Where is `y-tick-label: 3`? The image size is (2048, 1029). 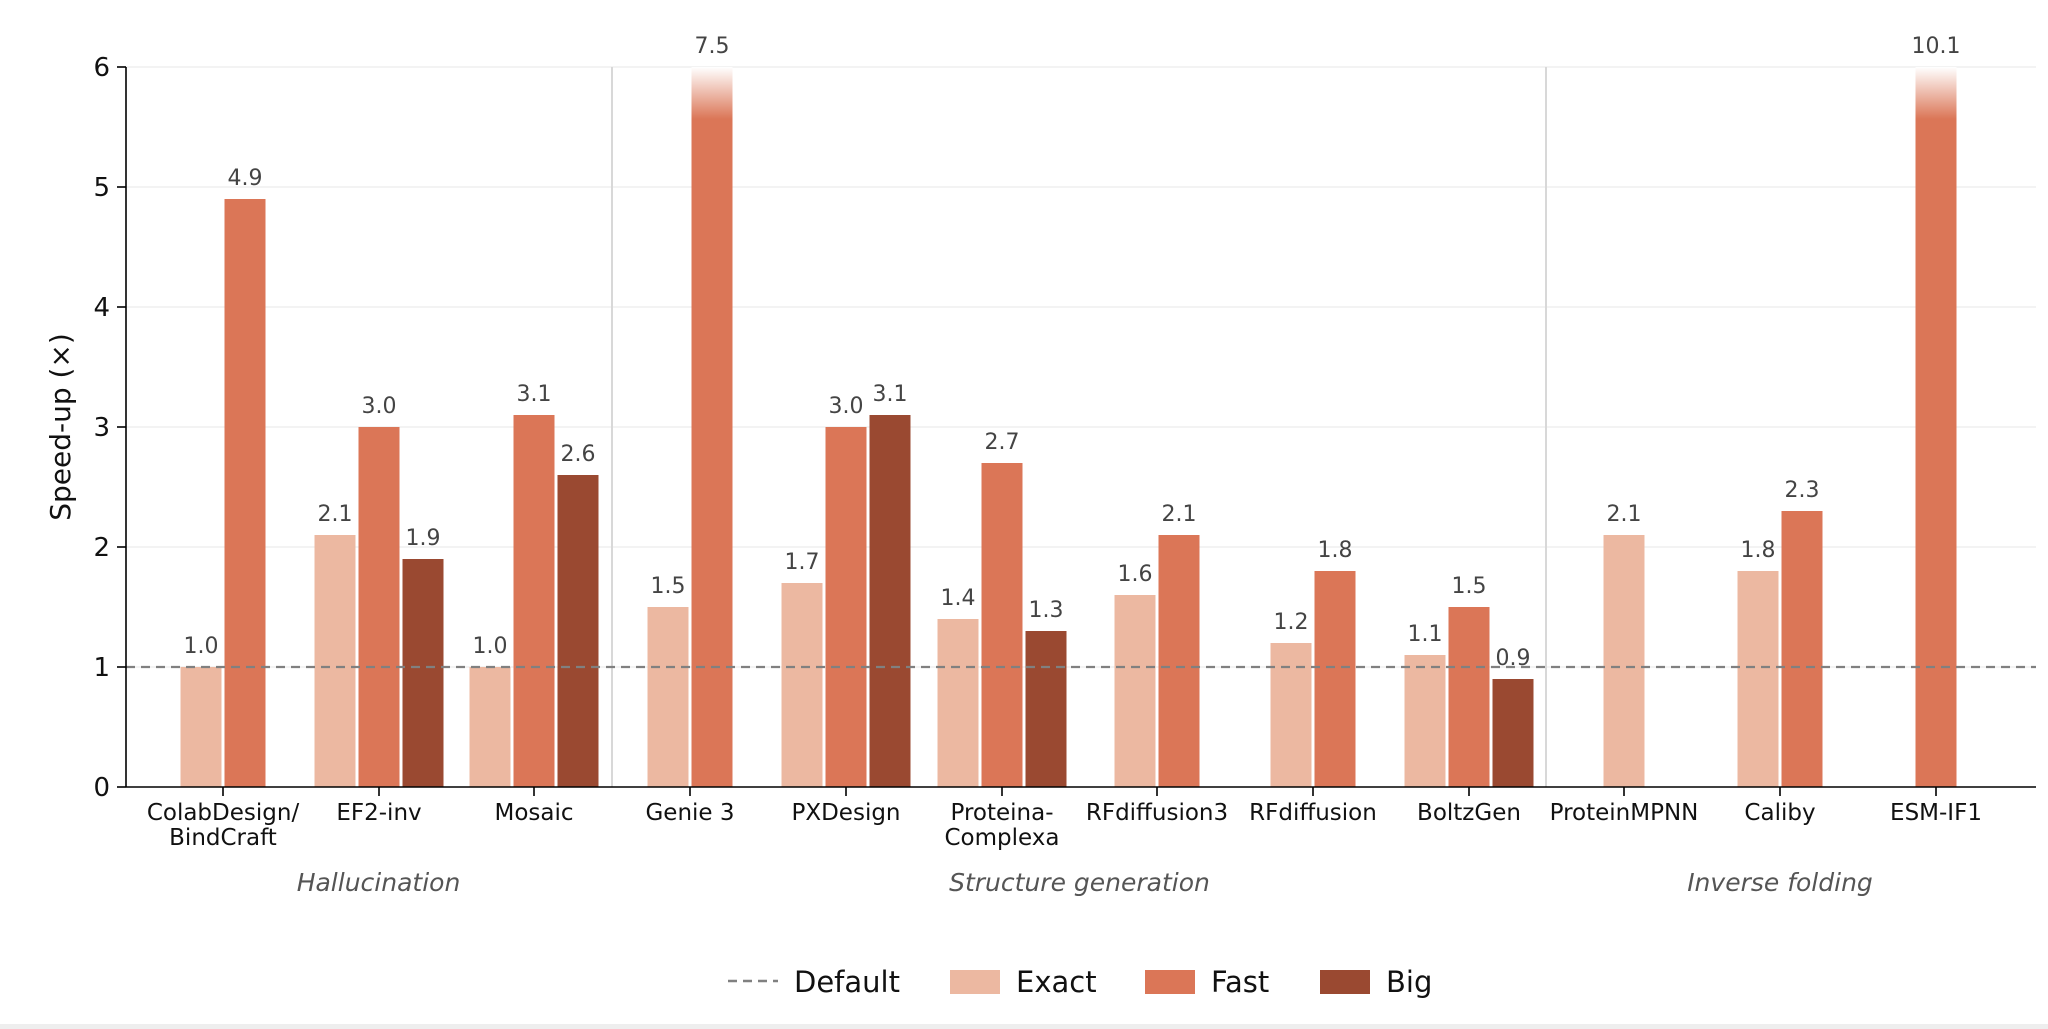
y-tick-label: 3 is located at coordinates (101, 428).